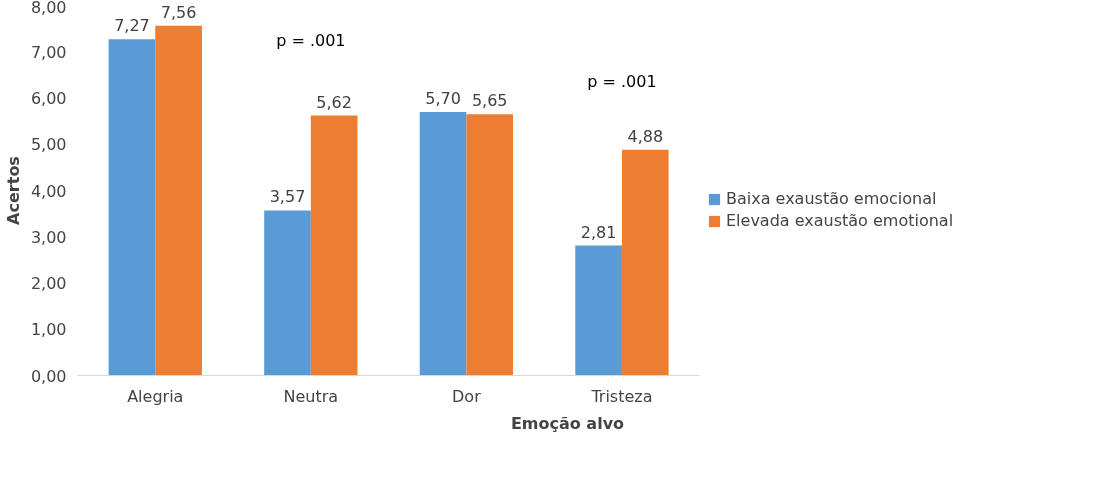 The width and height of the screenshot is (1100, 489). What do you see at coordinates (334, 102) in the screenshot?
I see `data-label: 5,62` at bounding box center [334, 102].